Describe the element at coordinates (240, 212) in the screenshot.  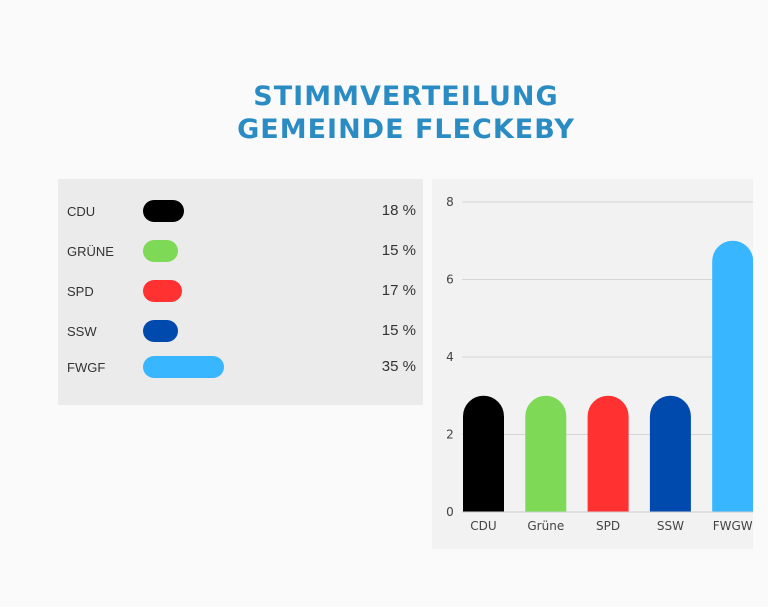
I see `legend-row-cdu: CDU 18 %` at that location.